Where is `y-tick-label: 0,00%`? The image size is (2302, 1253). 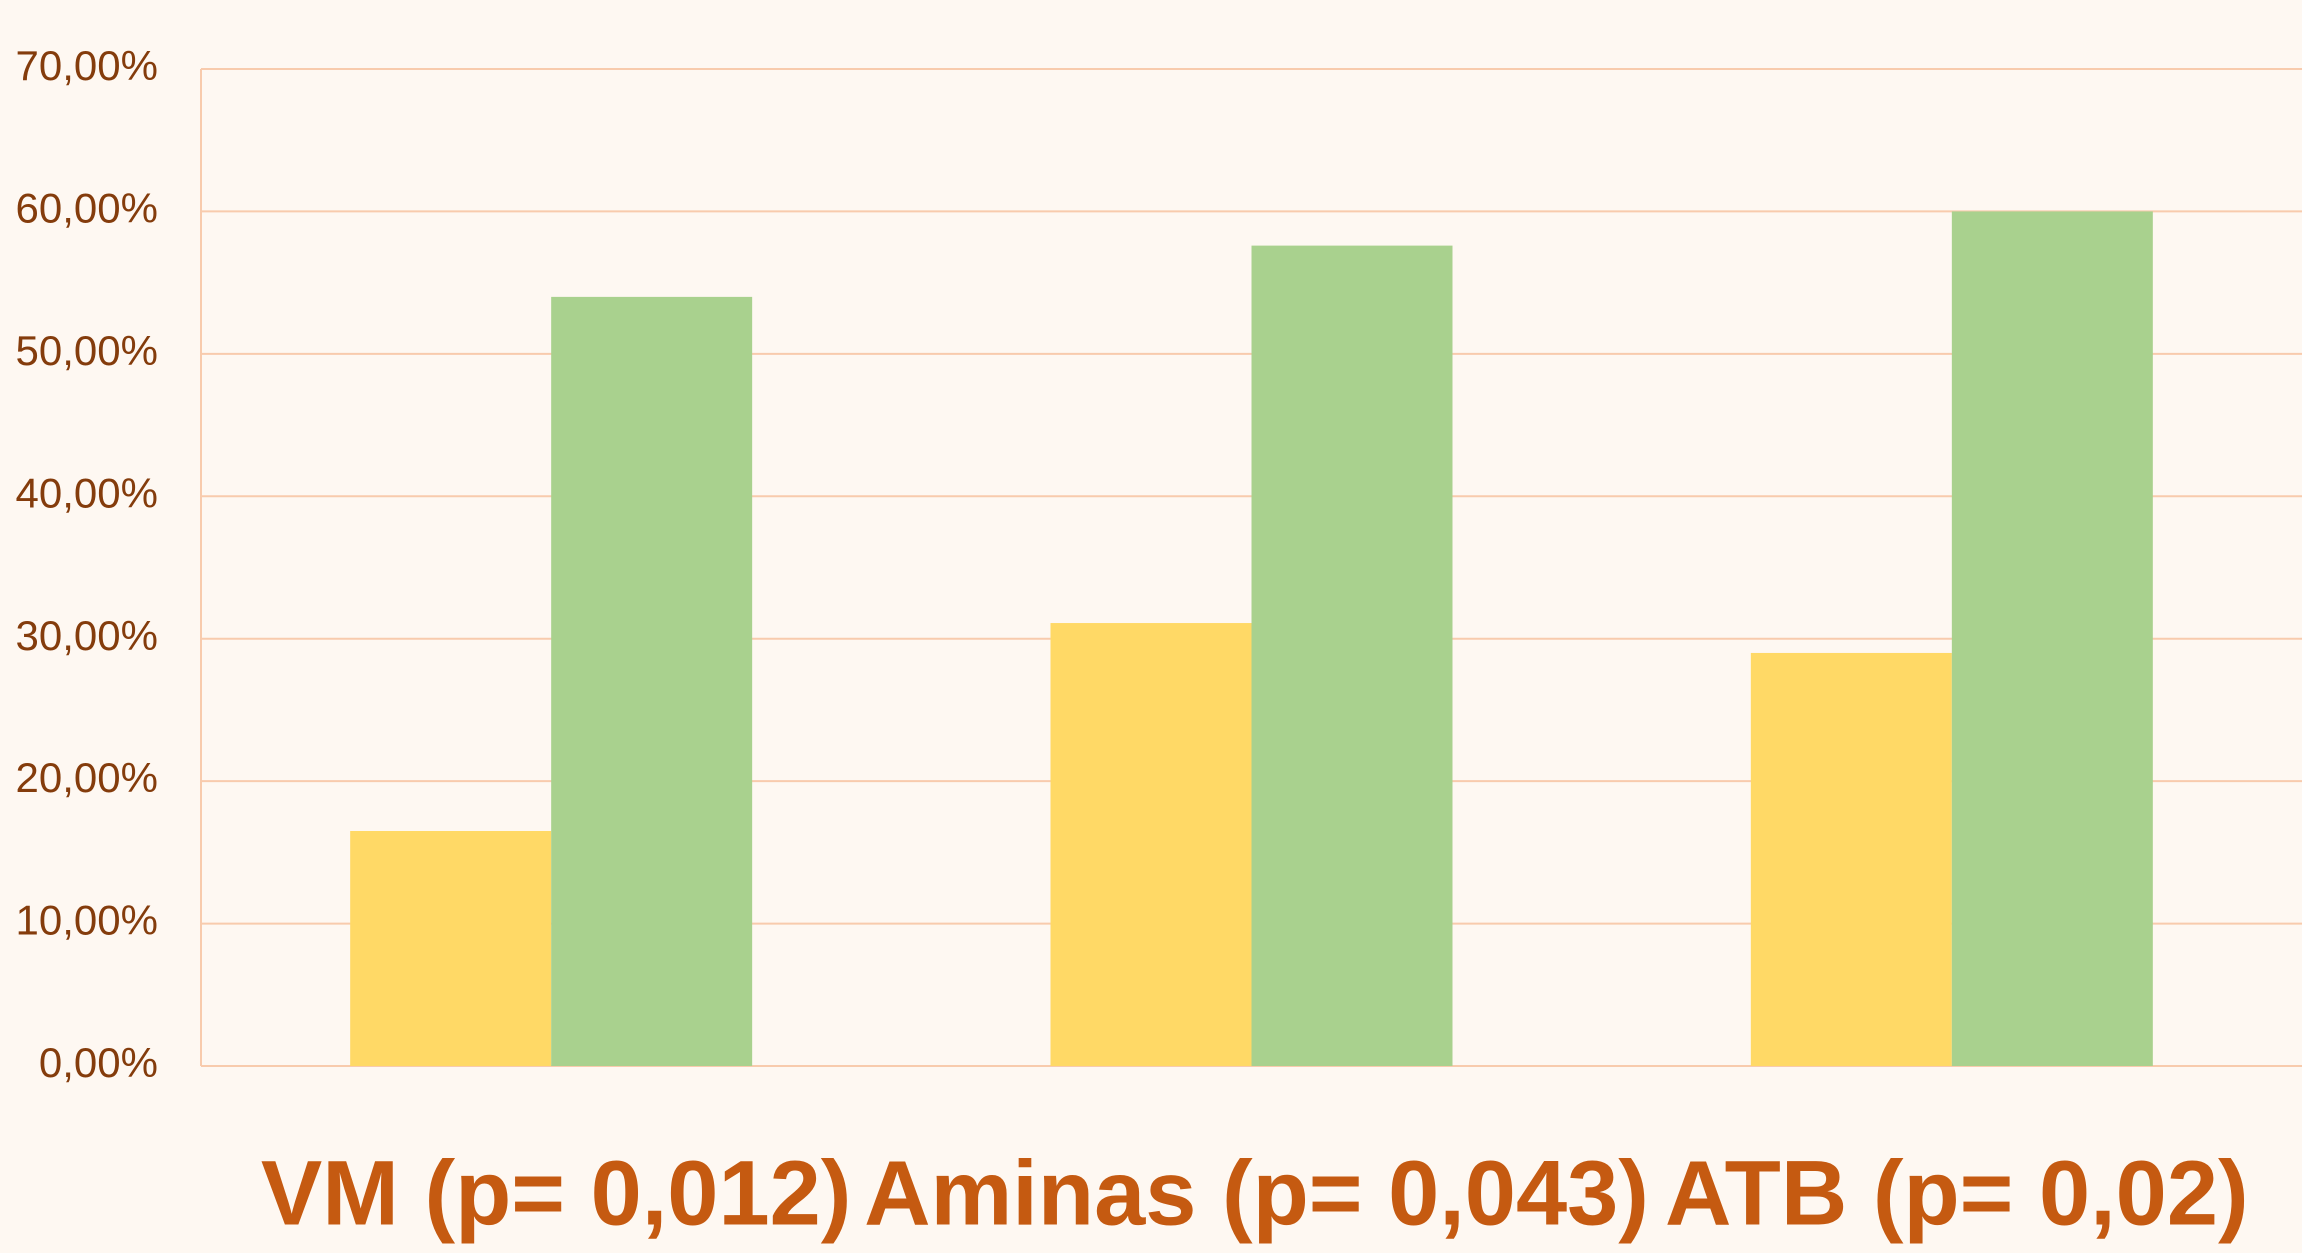 y-tick-label: 0,00% is located at coordinates (98, 1062).